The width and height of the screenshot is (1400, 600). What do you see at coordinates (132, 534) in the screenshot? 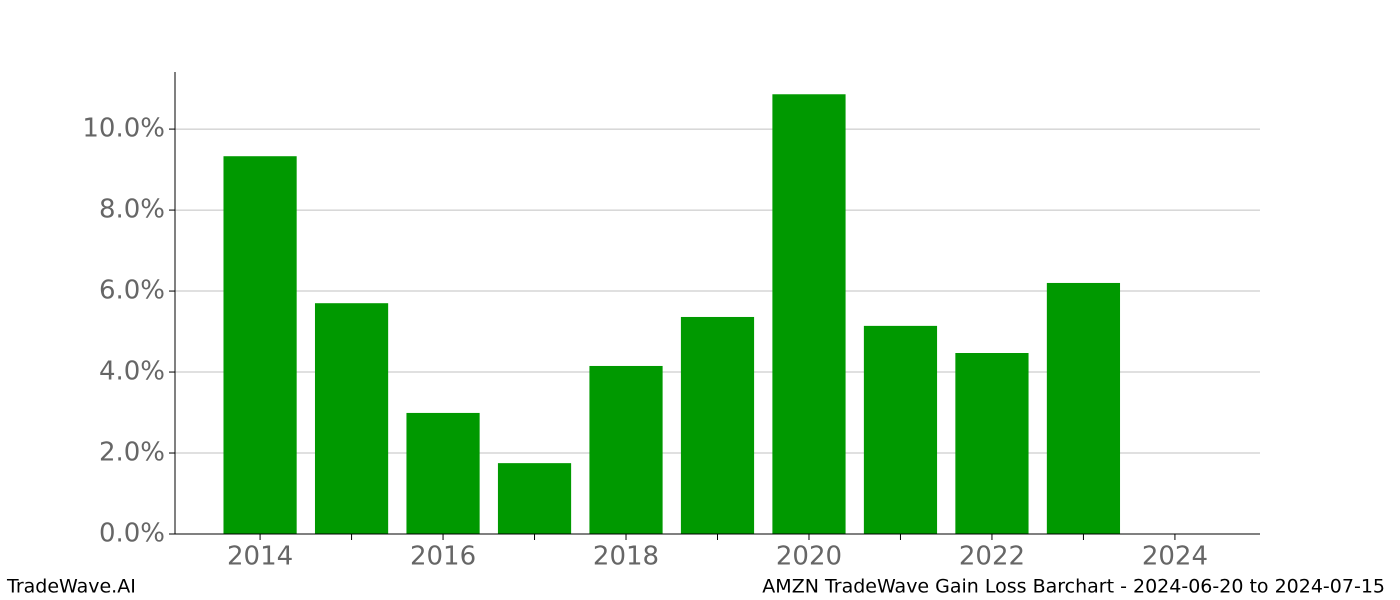
I see `y-tick-label: 0.0%` at bounding box center [132, 534].